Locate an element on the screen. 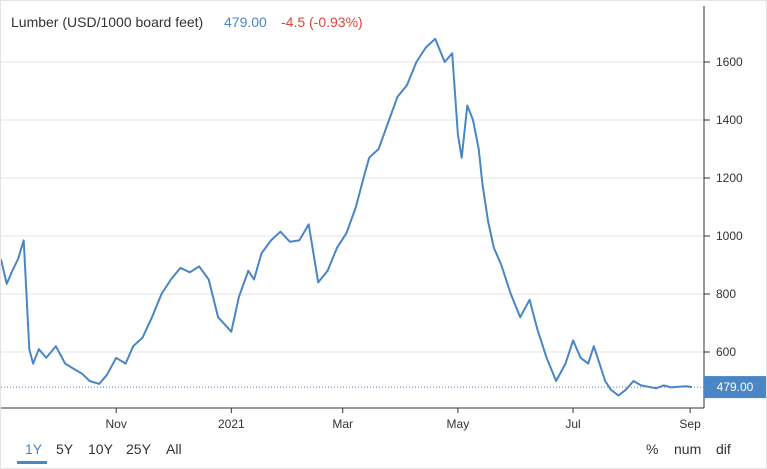  range-button-all: All is located at coordinates (174, 449).